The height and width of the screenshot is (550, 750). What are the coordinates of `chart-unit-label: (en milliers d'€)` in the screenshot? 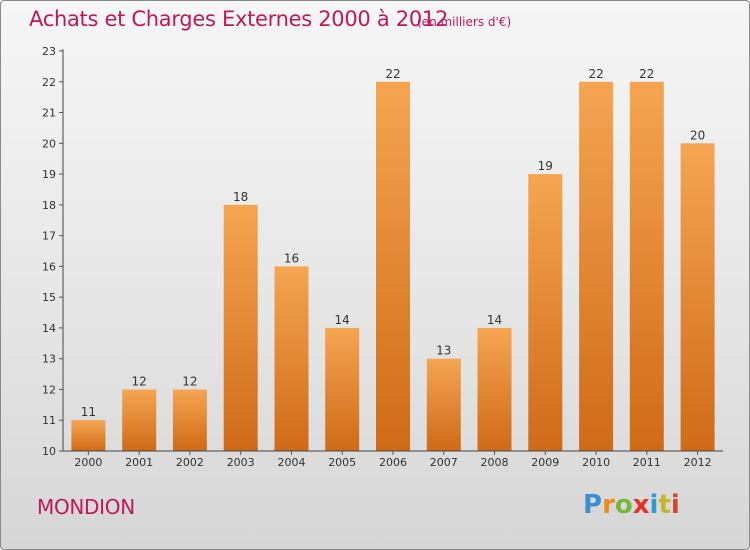 It's located at (464, 22).